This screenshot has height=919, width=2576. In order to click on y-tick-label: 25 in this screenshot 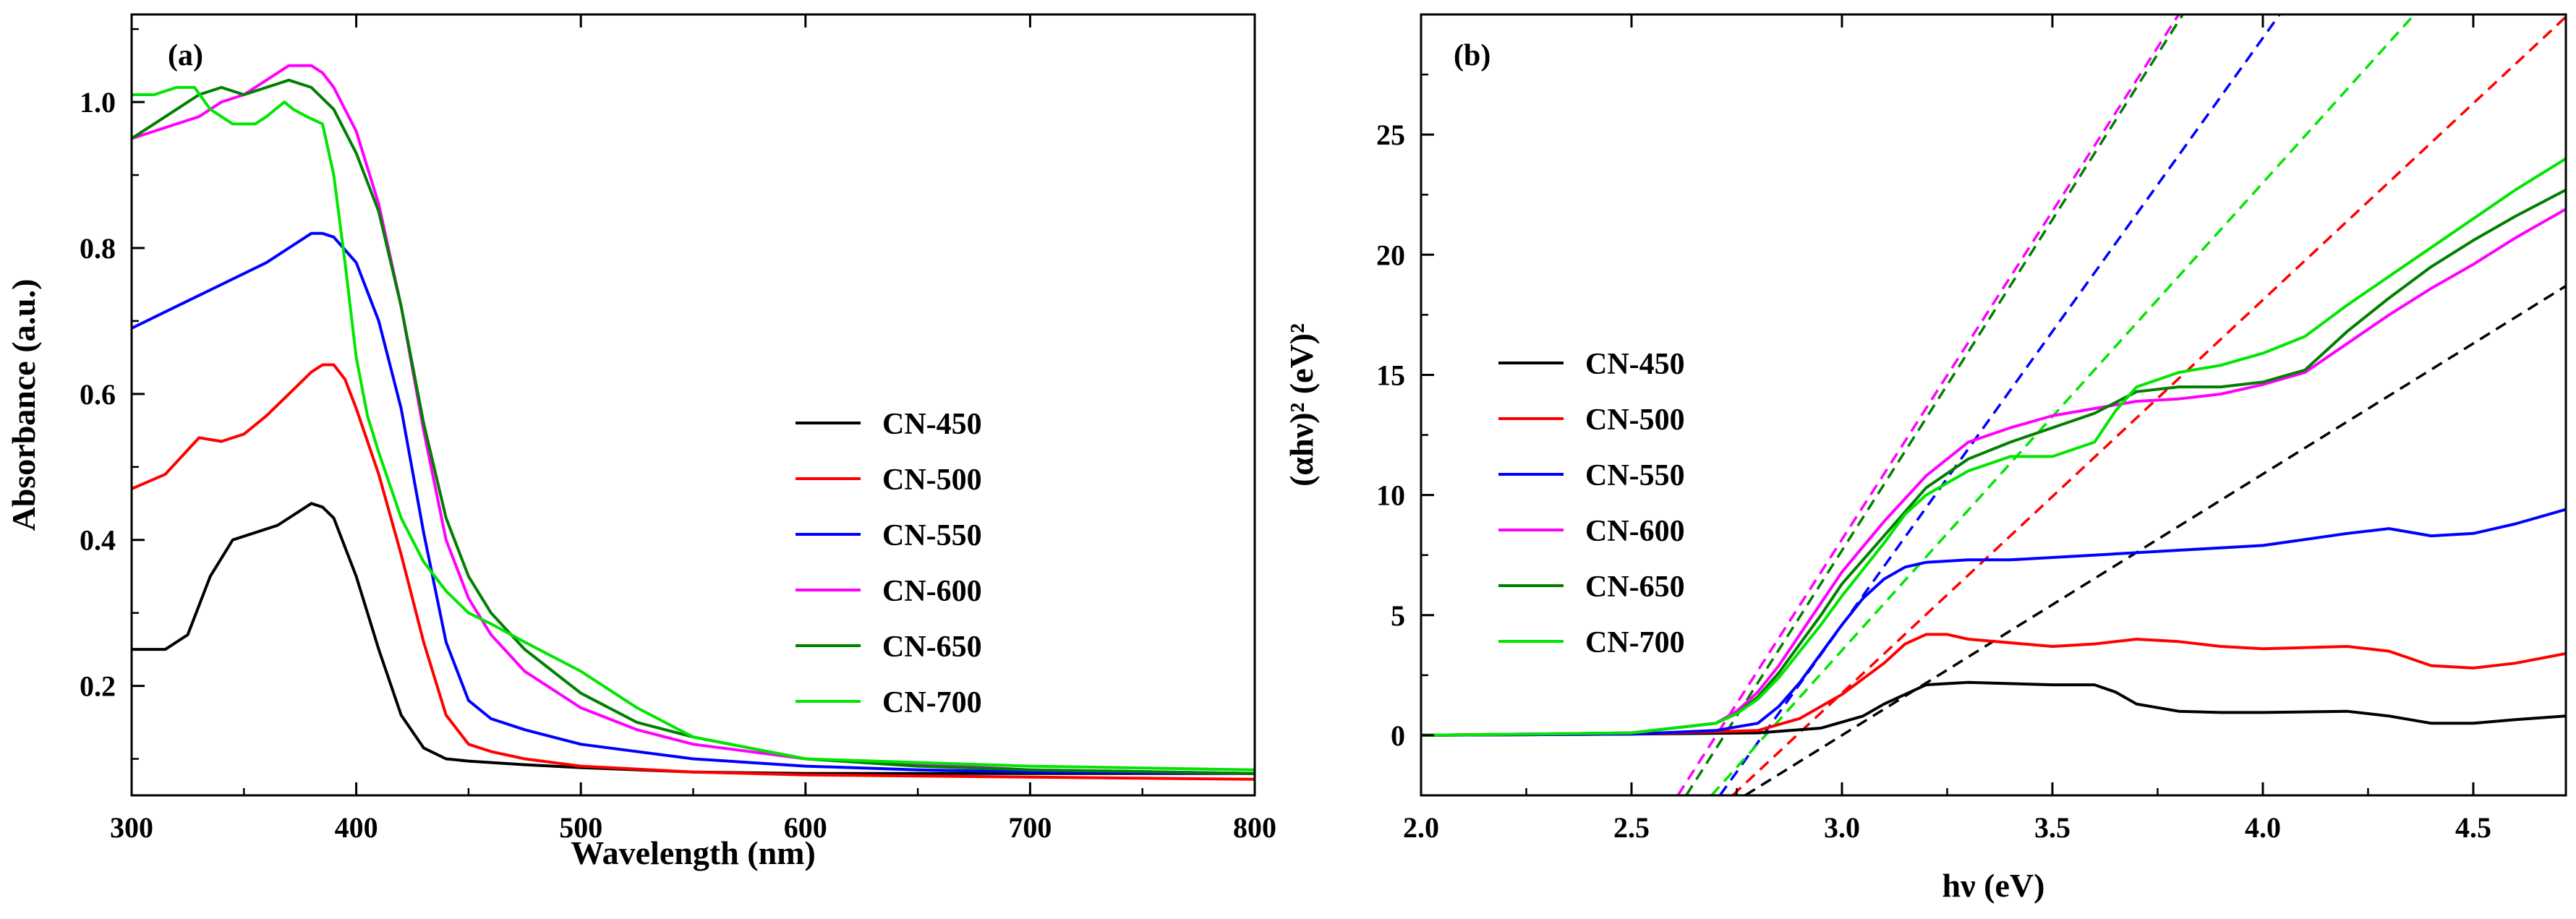, I will do `click(1390, 135)`.